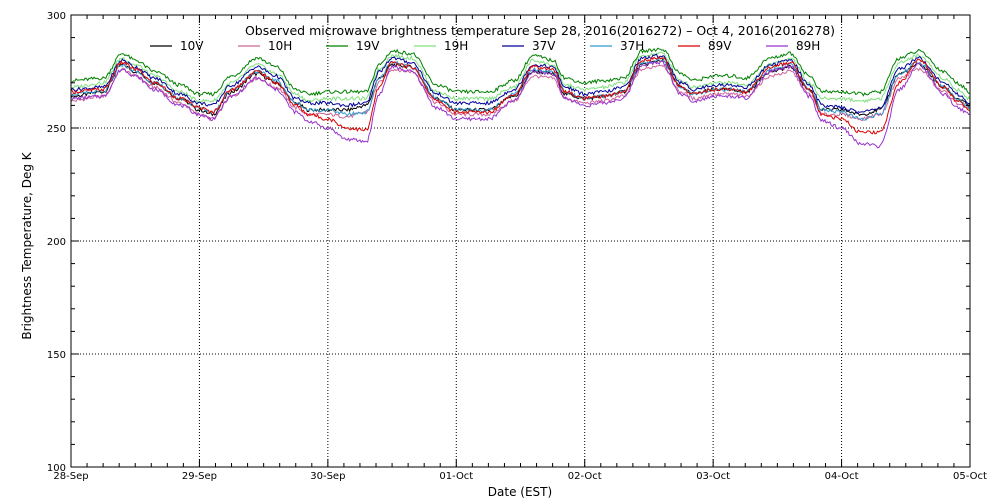 Image resolution: width=1000 pixels, height=500 pixels. What do you see at coordinates (56, 242) in the screenshot?
I see `y-tick-label: 200` at bounding box center [56, 242].